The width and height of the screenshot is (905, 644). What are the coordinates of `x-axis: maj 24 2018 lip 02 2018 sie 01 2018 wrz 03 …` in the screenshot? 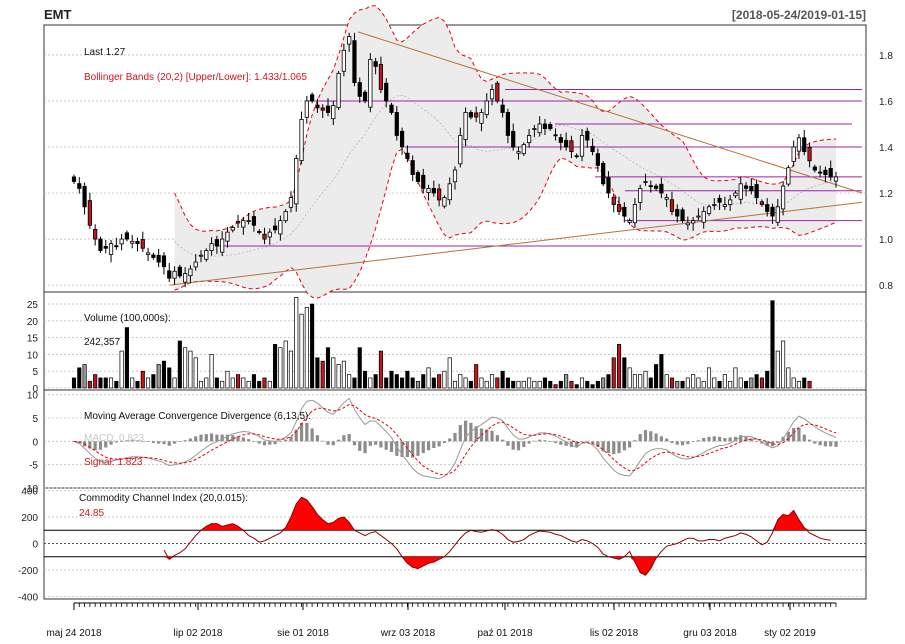 It's located at (441, 620).